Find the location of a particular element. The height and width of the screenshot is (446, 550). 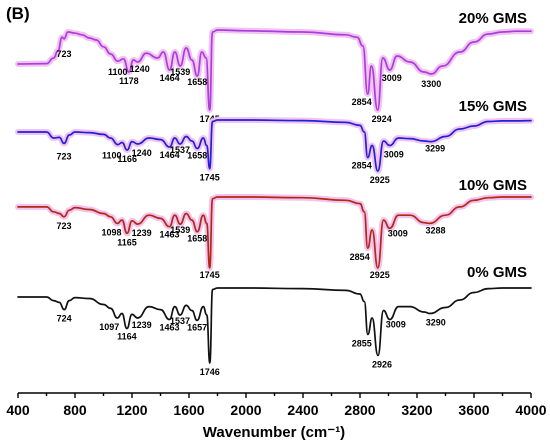

series-label: 15% GMS is located at coordinates (493, 106).